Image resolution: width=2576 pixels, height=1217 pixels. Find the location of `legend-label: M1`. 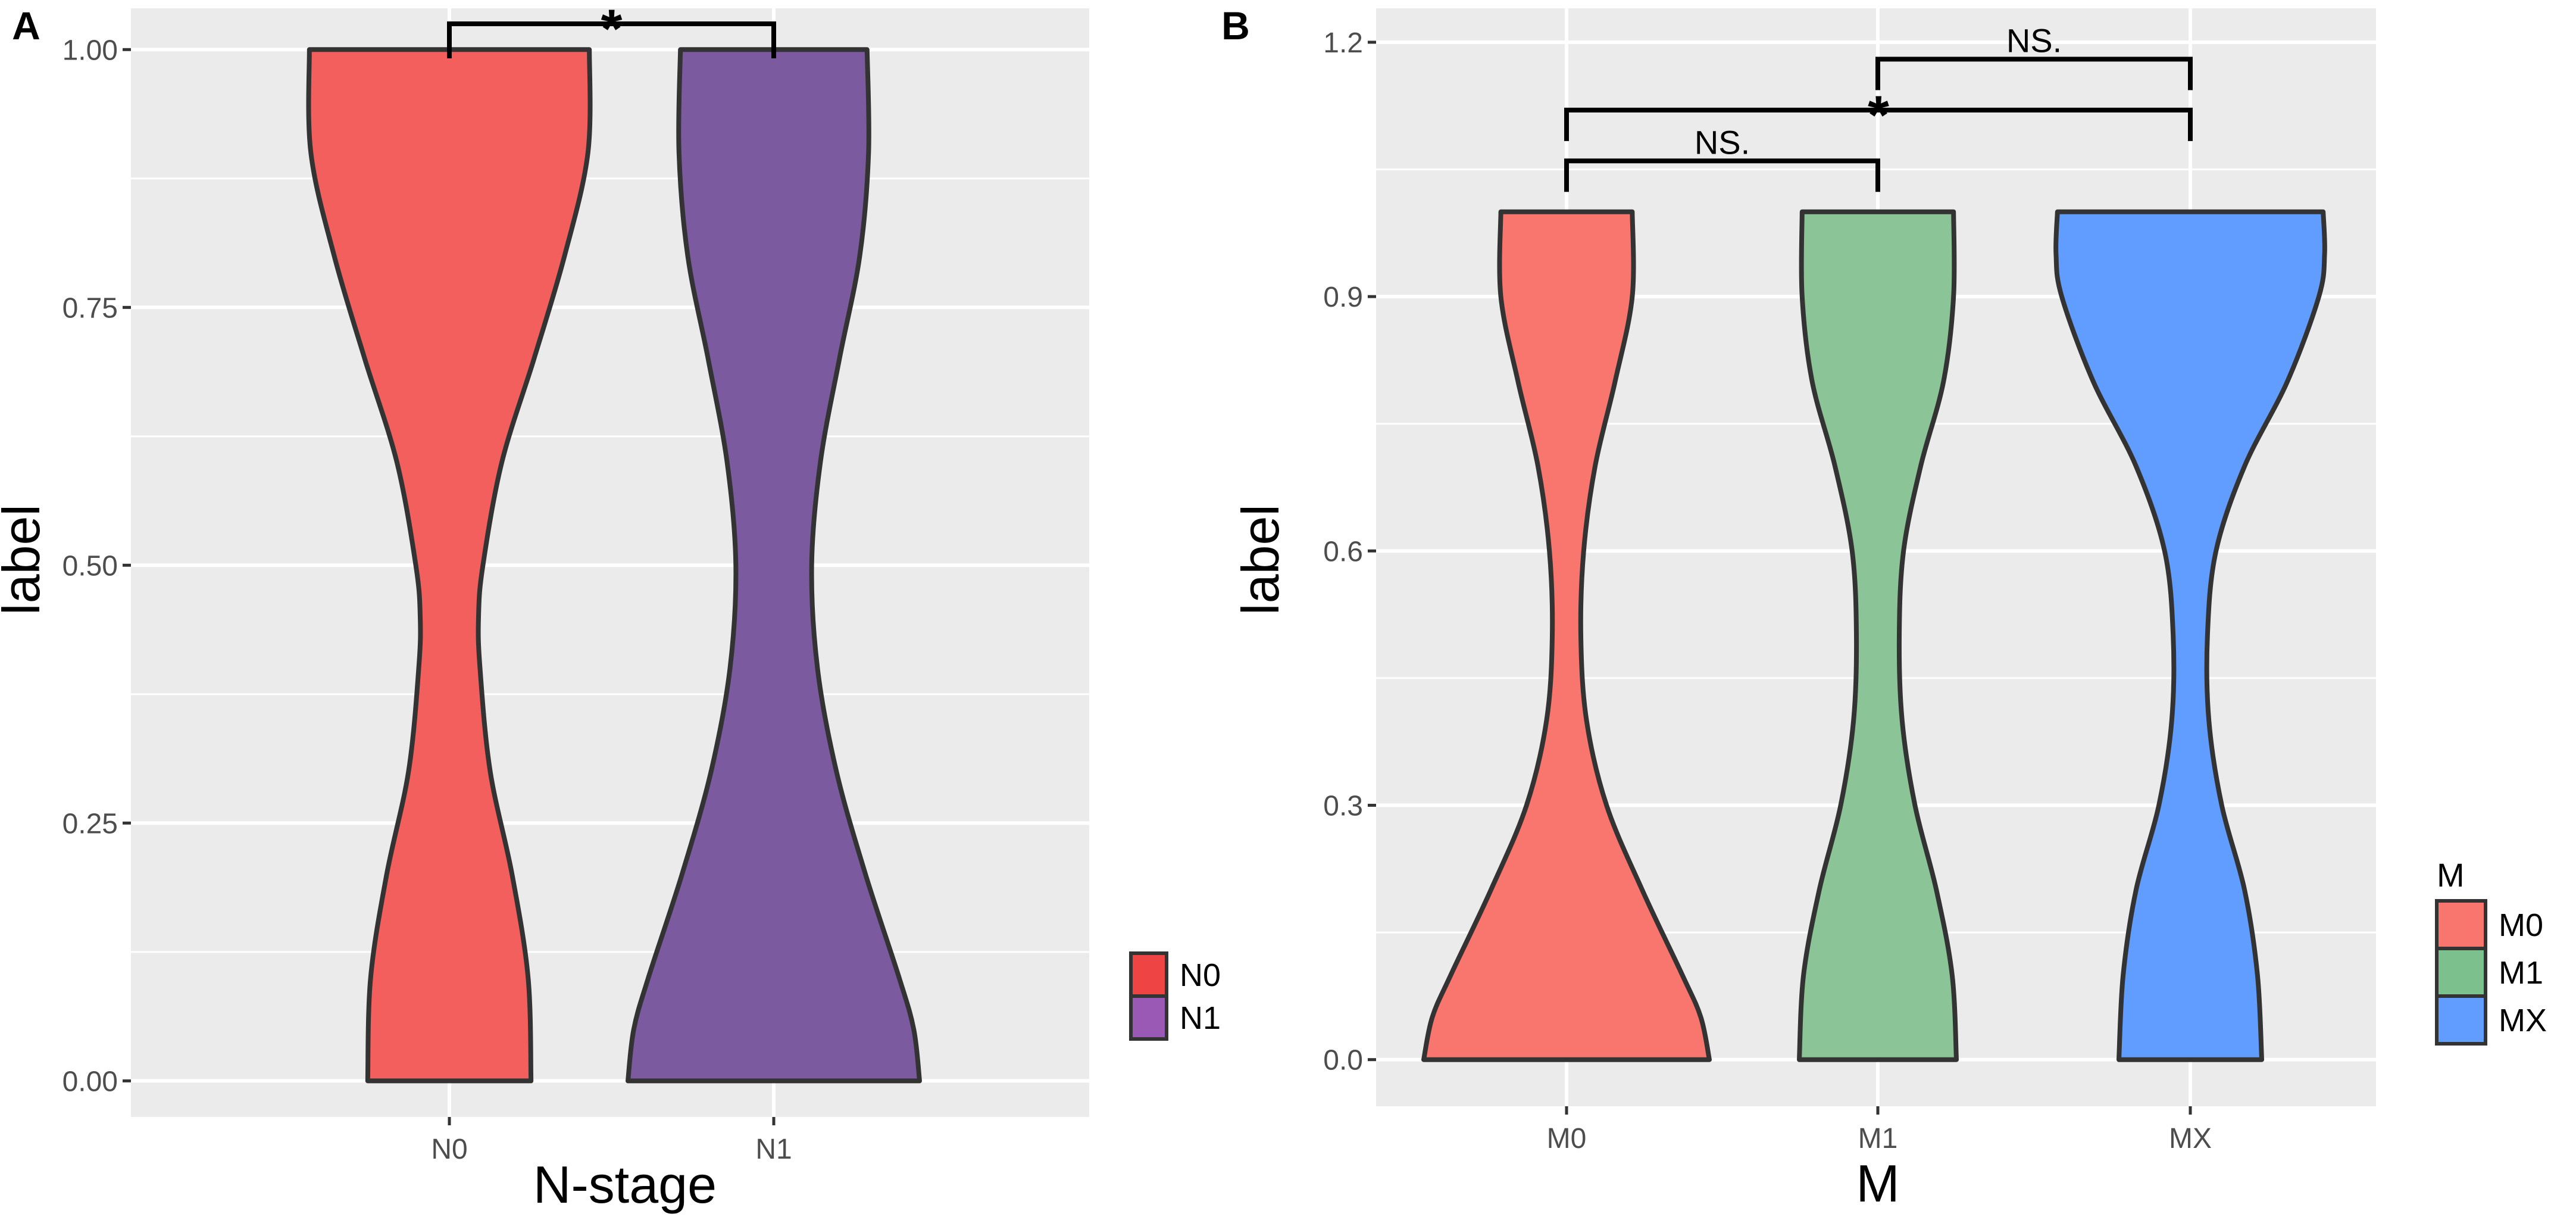

legend-label: M1 is located at coordinates (2521, 973).